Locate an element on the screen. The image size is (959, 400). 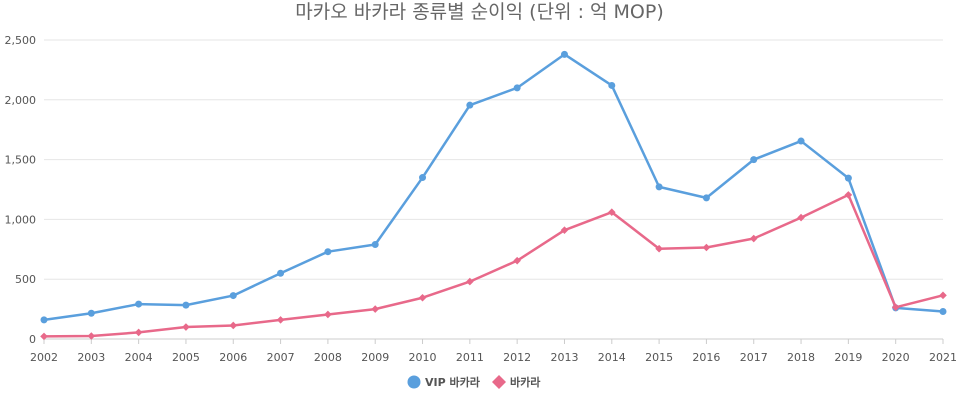
y-axis-ticks: 0 500 1,000 1,500 2,000 2,500 is located at coordinates (21, 190).